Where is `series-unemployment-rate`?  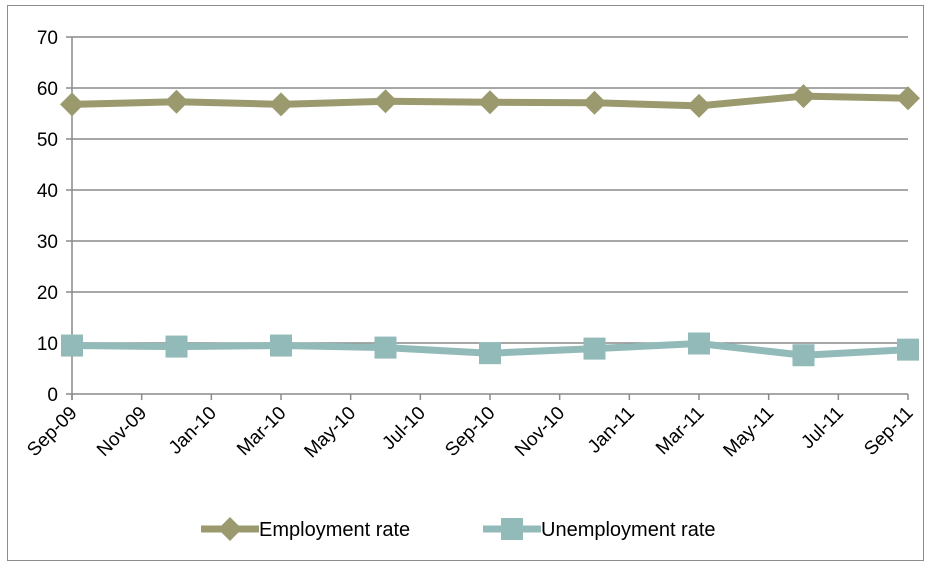
series-unemployment-rate is located at coordinates (490, 349).